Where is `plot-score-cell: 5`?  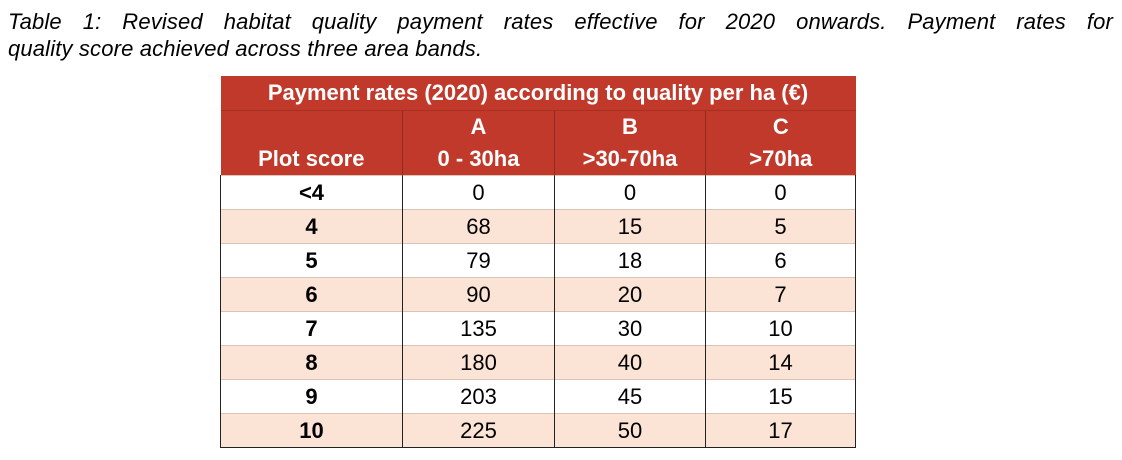
plot-score-cell: 5 is located at coordinates (311, 260).